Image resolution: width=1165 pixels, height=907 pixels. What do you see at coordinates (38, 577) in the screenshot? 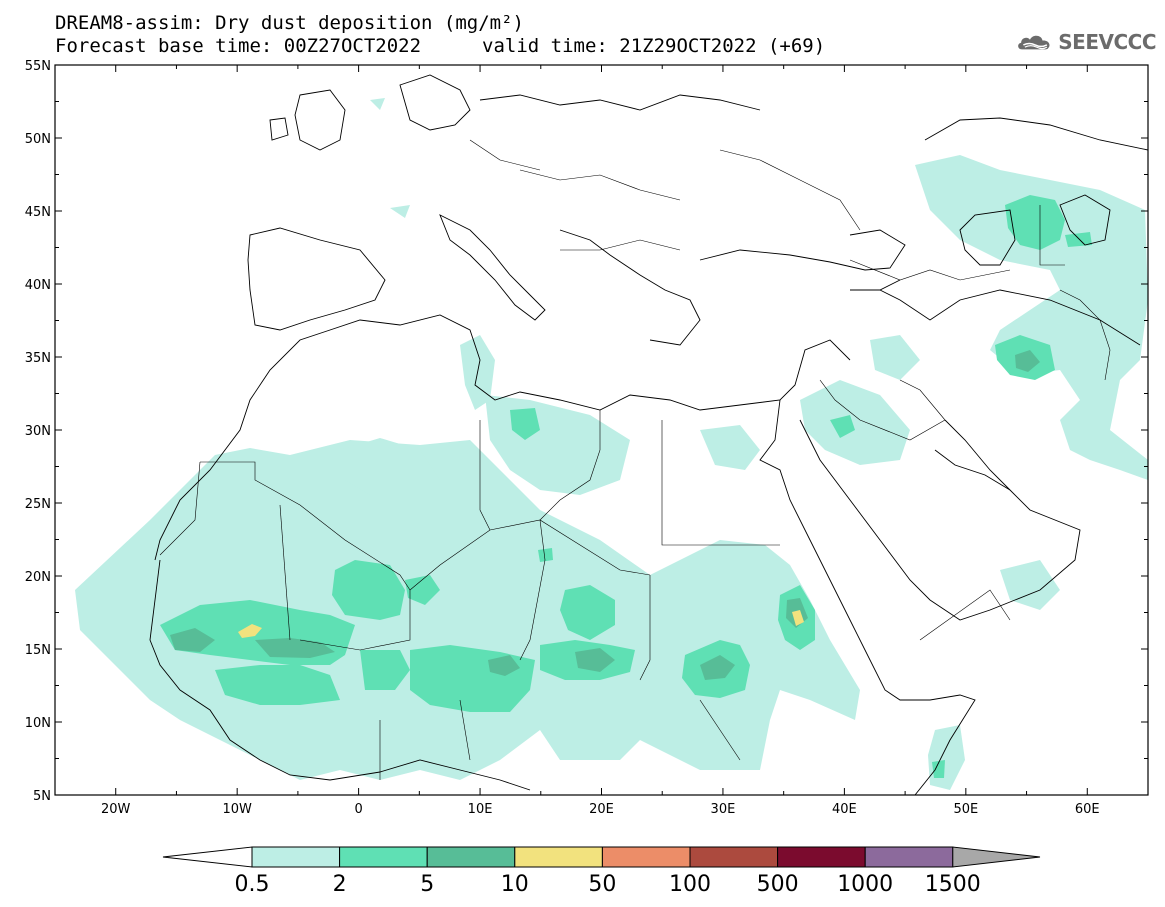
I see `lat-label: 20N` at bounding box center [38, 577].